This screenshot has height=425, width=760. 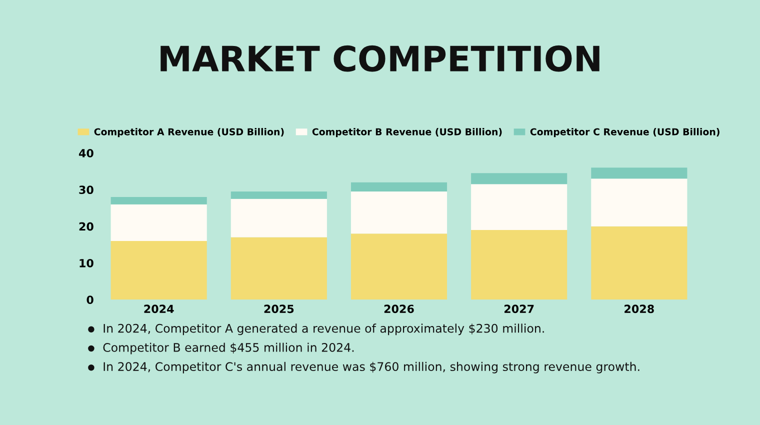 I want to click on y-tick-label: 0, so click(x=90, y=300).